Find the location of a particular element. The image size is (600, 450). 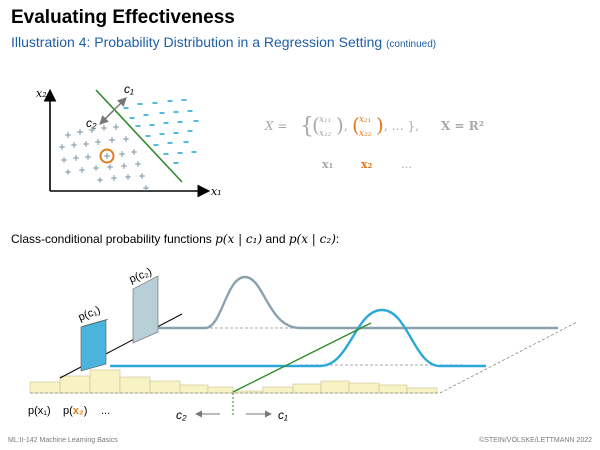

plus-points is located at coordinates (104, 157).